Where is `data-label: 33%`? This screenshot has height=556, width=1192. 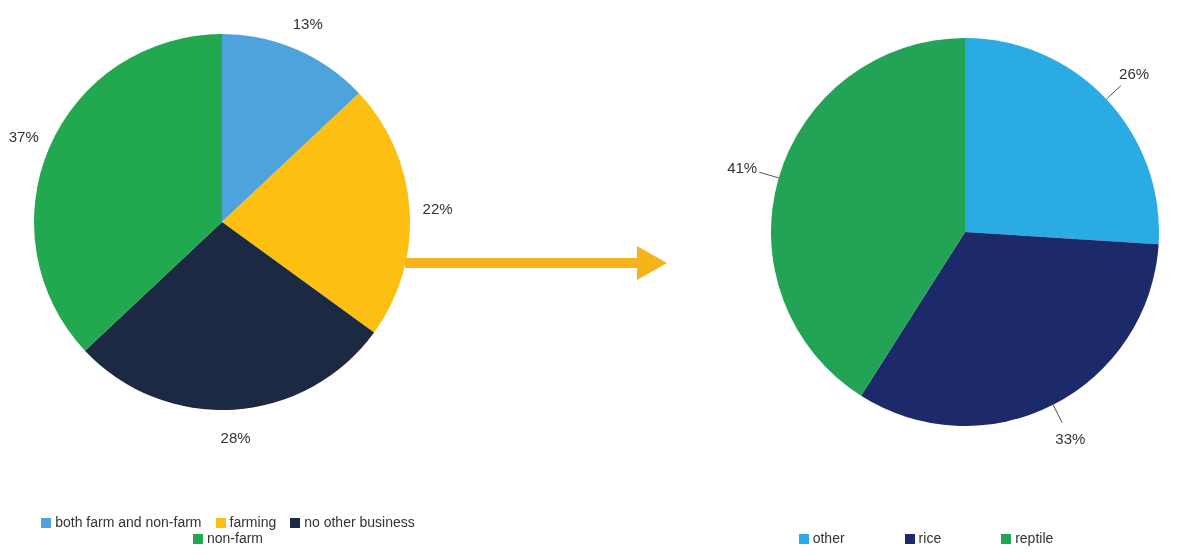 data-label: 33% is located at coordinates (1070, 439).